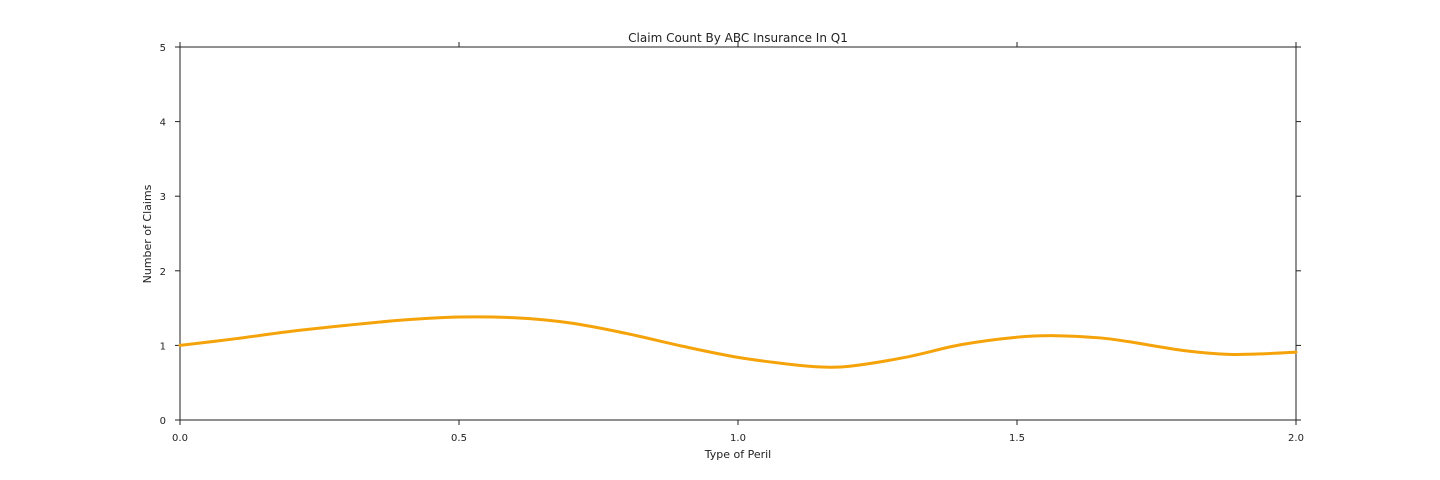  Describe the element at coordinates (147, 233) in the screenshot. I see `y-axis-label: Number of Claims` at that location.